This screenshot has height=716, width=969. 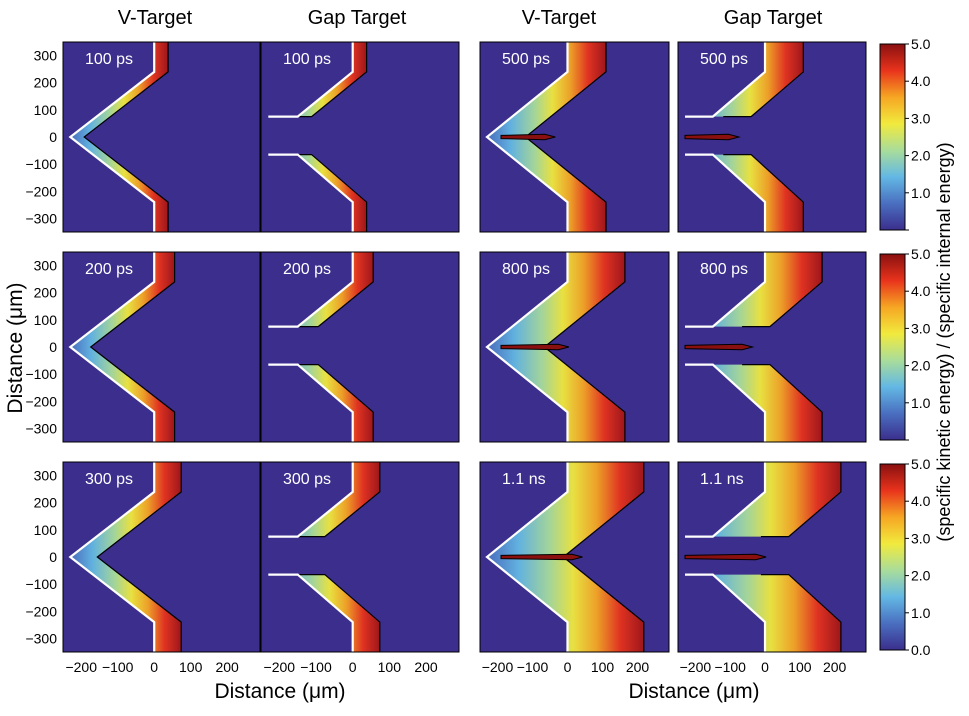 What do you see at coordinates (41, 218) in the screenshot?
I see `y-tick-label: −300` at bounding box center [41, 218].